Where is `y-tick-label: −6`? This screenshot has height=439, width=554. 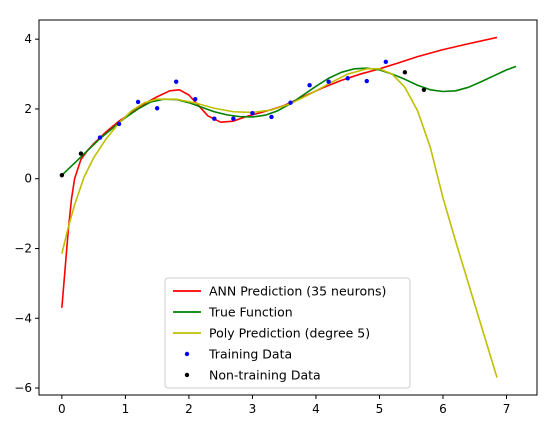
y-tick-label: −6 is located at coordinates (23, 388).